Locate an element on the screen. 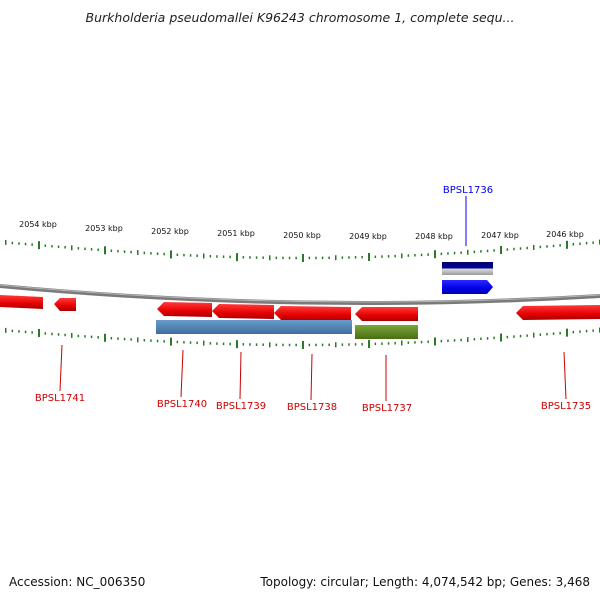 Image resolution: width=600 pixels, height=600 pixels. tick-marks-inner is located at coordinates (302, 338).